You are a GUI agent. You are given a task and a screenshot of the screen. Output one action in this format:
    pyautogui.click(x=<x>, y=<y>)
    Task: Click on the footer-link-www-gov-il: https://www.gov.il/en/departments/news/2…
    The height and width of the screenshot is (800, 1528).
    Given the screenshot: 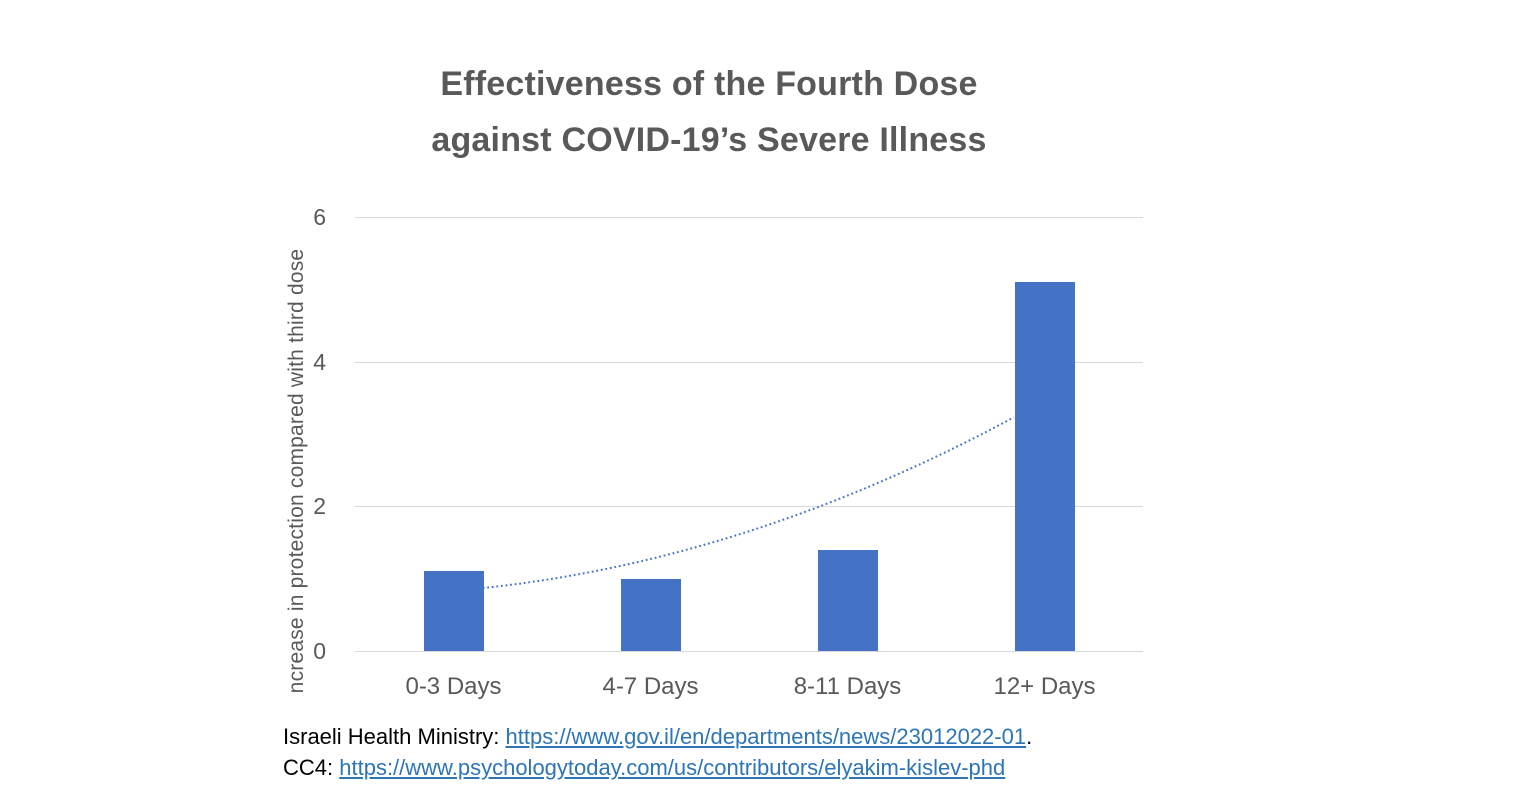 What is the action you would take?
    pyautogui.click(x=766, y=736)
    